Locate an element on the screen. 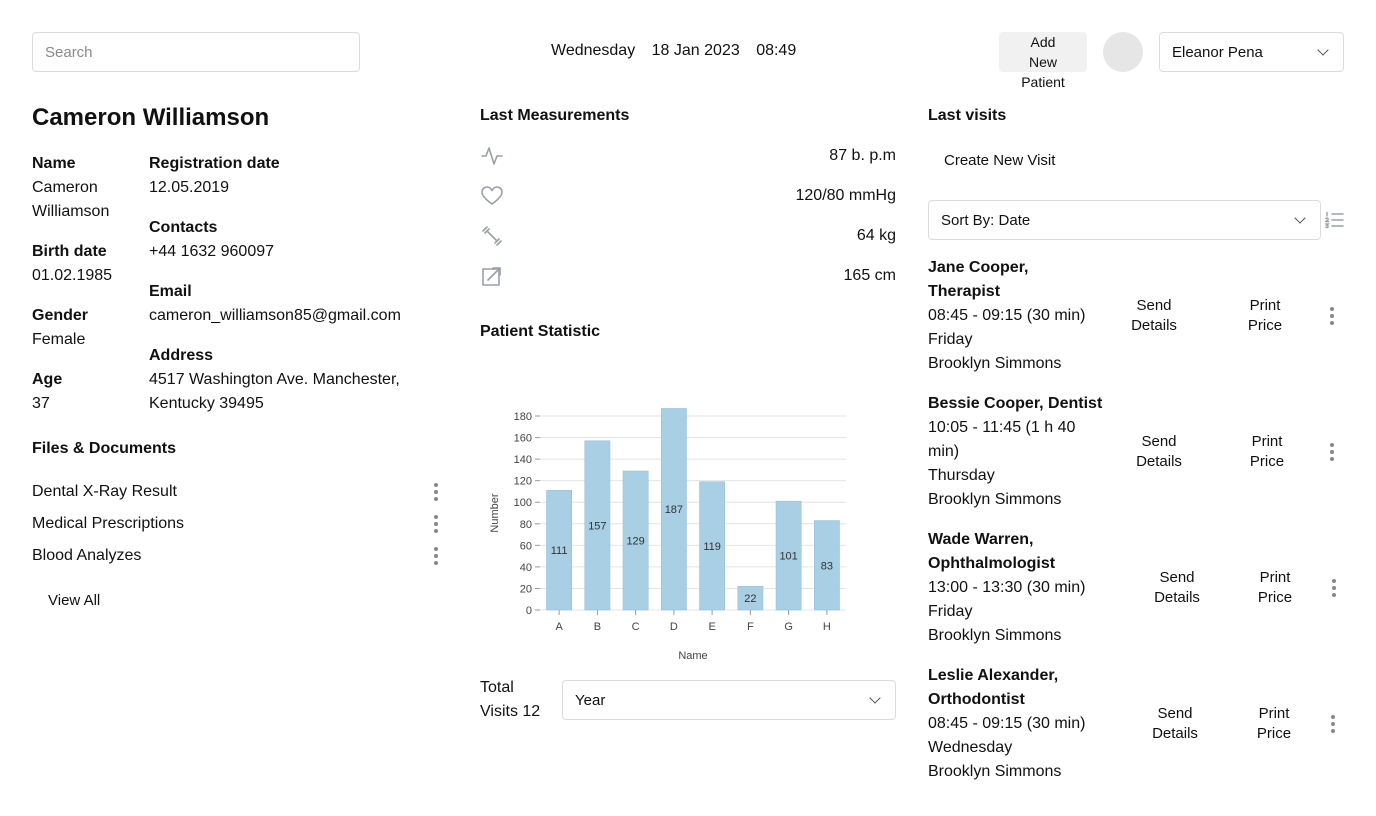  search-input is located at coordinates (196, 52).